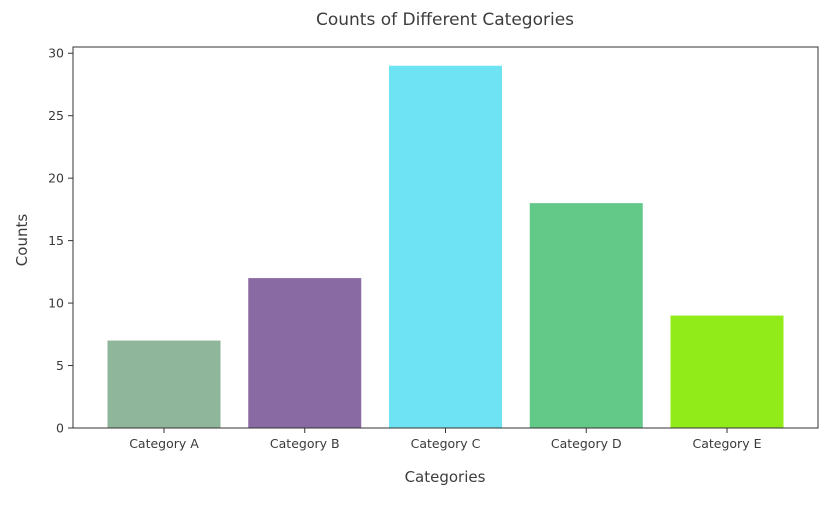  Describe the element at coordinates (56, 178) in the screenshot. I see `y-tick-label: 20` at that location.